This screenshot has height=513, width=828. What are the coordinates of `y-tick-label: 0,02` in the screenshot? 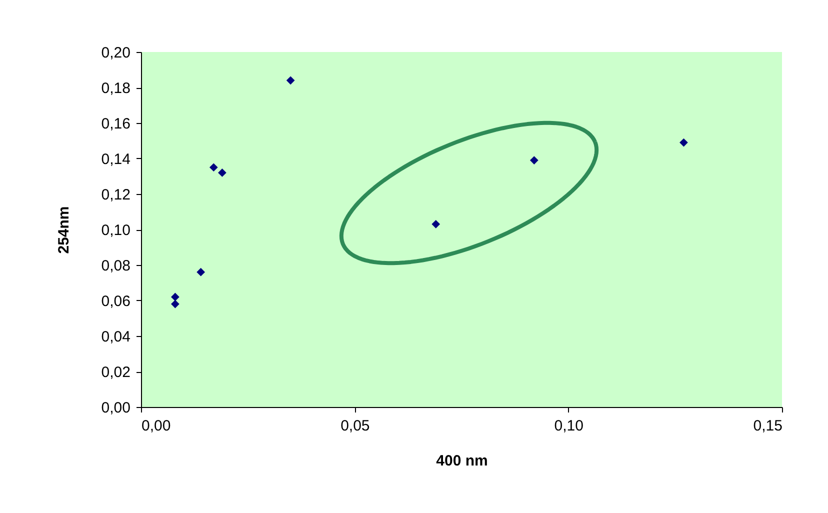 It's located at (115, 372).